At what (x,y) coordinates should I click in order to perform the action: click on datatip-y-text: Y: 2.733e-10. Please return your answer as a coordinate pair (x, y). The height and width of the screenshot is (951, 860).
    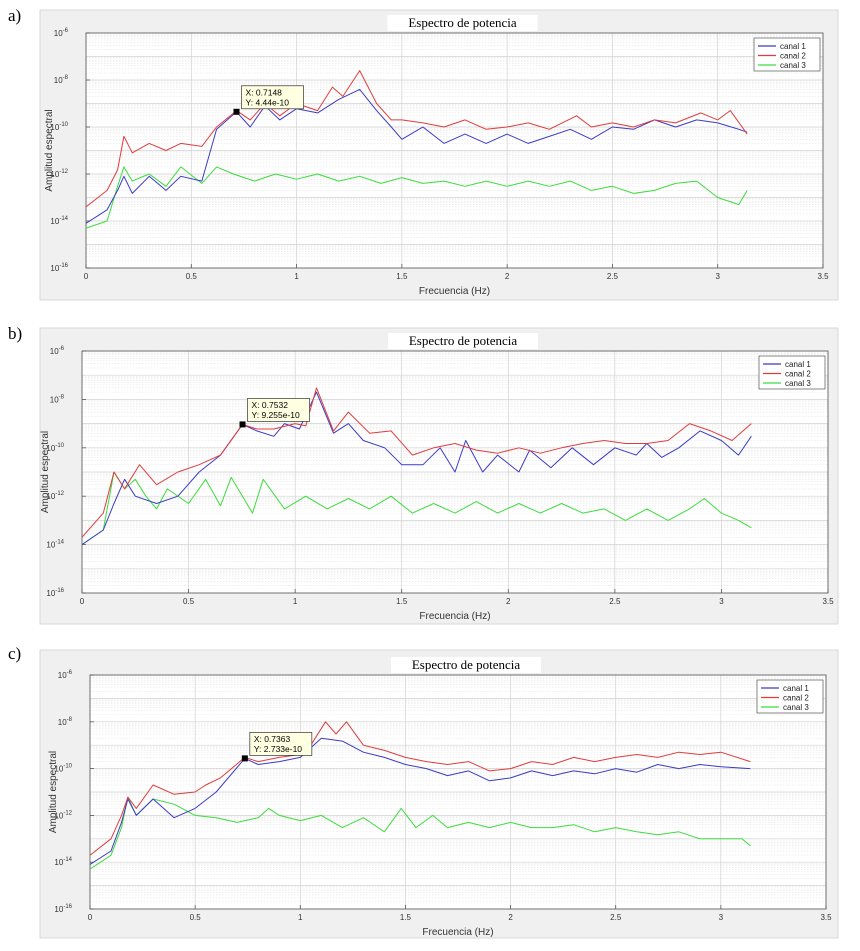
    Looking at the image, I should click on (278, 749).